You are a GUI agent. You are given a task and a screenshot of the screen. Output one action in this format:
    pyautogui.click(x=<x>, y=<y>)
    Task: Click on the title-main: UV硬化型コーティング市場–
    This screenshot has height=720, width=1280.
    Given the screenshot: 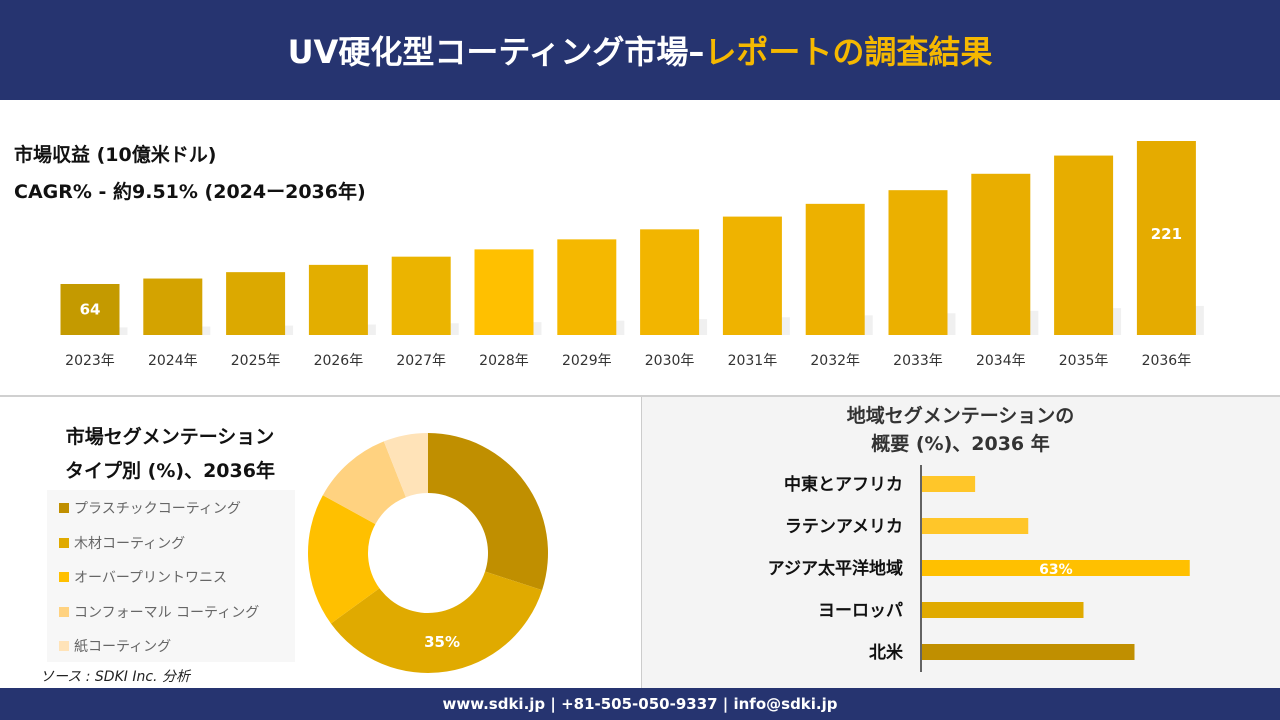 What is the action you would take?
    pyautogui.click(x=496, y=52)
    